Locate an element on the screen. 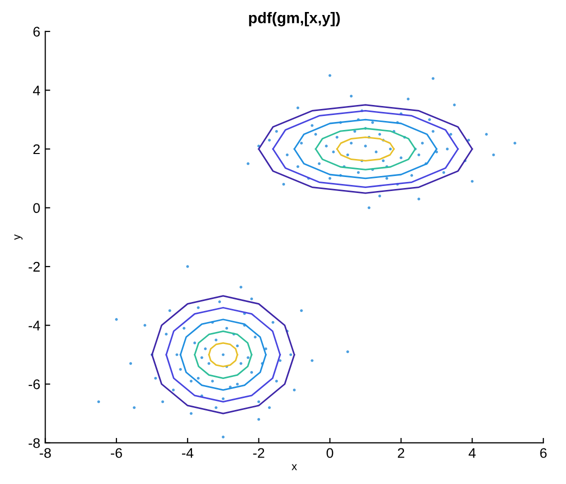 This screenshot has height=484, width=566. y-tick-label: -2 is located at coordinates (34, 267).